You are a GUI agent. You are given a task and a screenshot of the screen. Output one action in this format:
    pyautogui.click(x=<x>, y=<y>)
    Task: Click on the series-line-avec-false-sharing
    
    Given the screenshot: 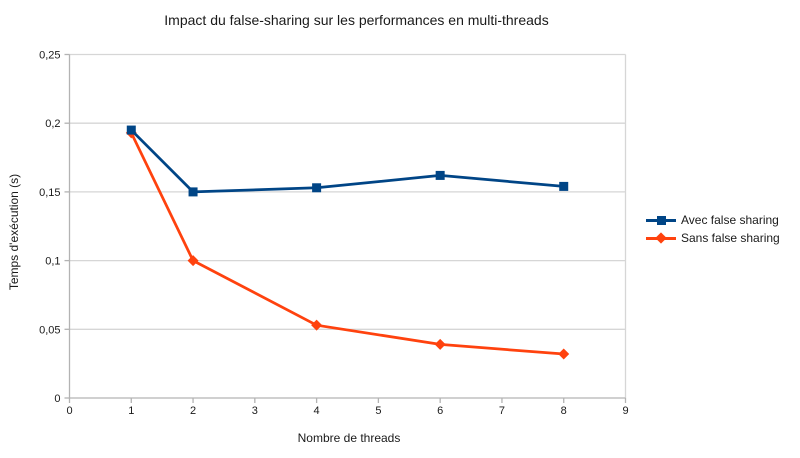 What is the action you would take?
    pyautogui.click(x=347, y=161)
    